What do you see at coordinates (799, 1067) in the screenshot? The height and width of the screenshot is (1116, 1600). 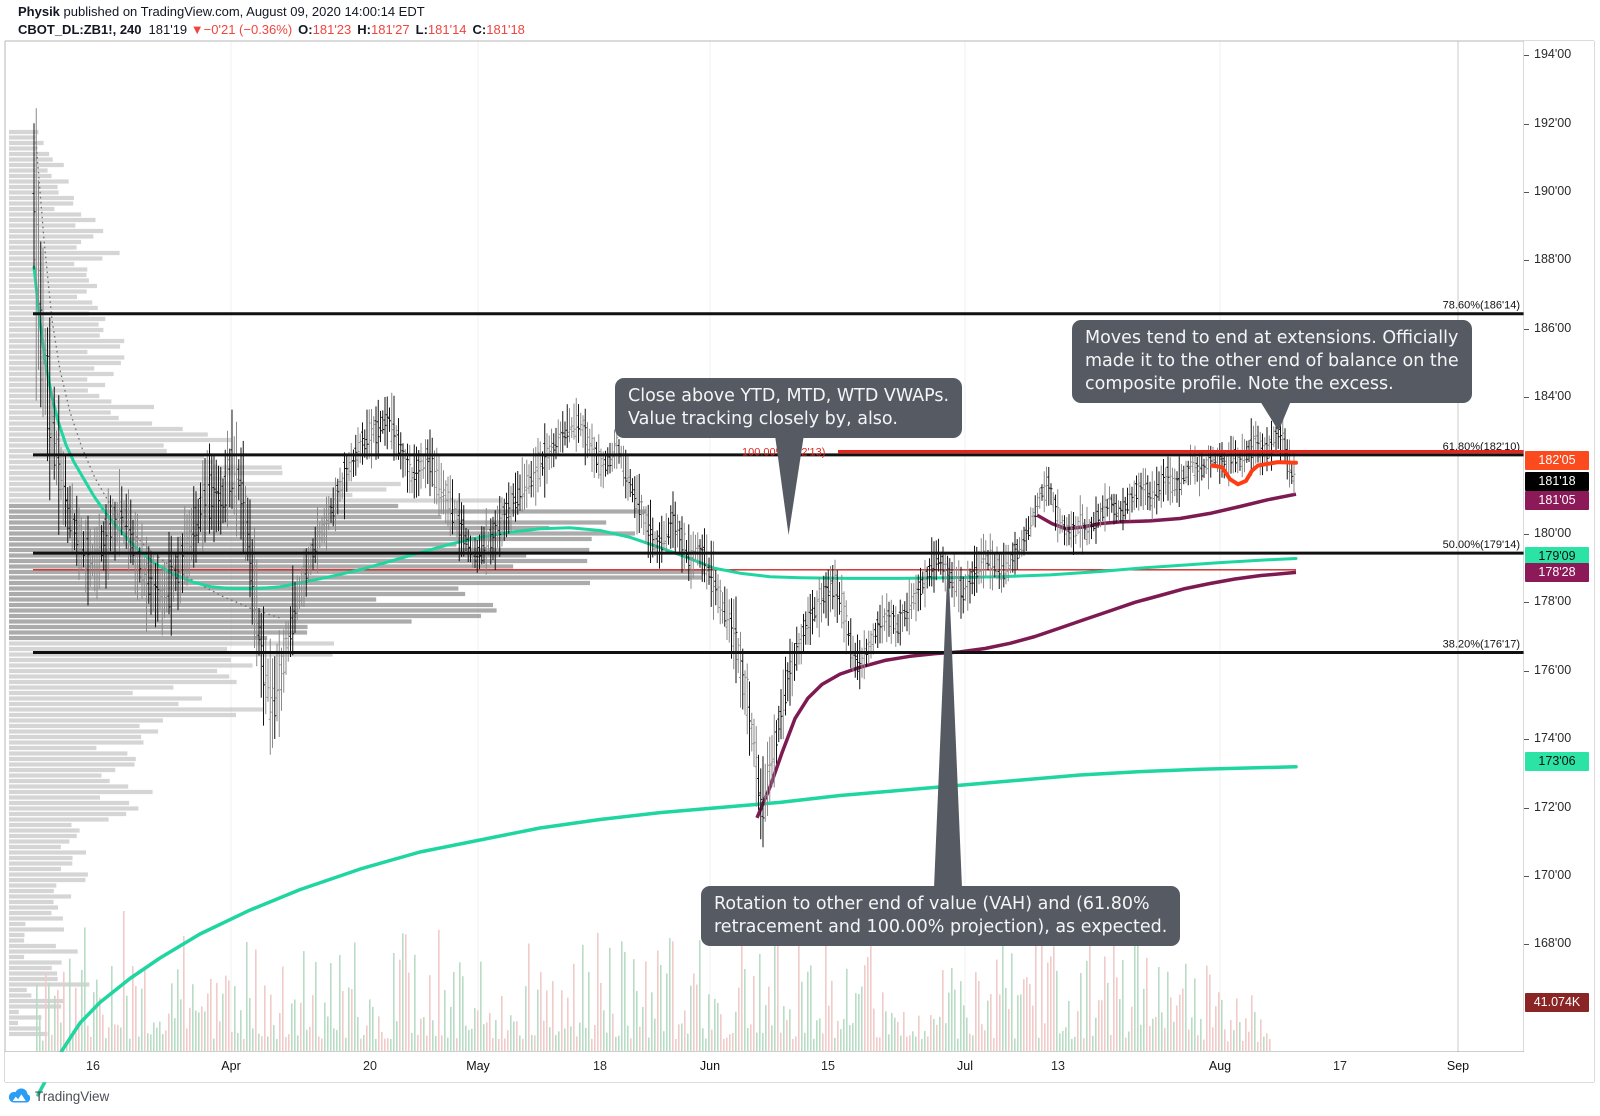 I see `time-axis: 16 Apr 20 May 18 Jun 15 Jul 13 Aug 17 Sep` at bounding box center [799, 1067].